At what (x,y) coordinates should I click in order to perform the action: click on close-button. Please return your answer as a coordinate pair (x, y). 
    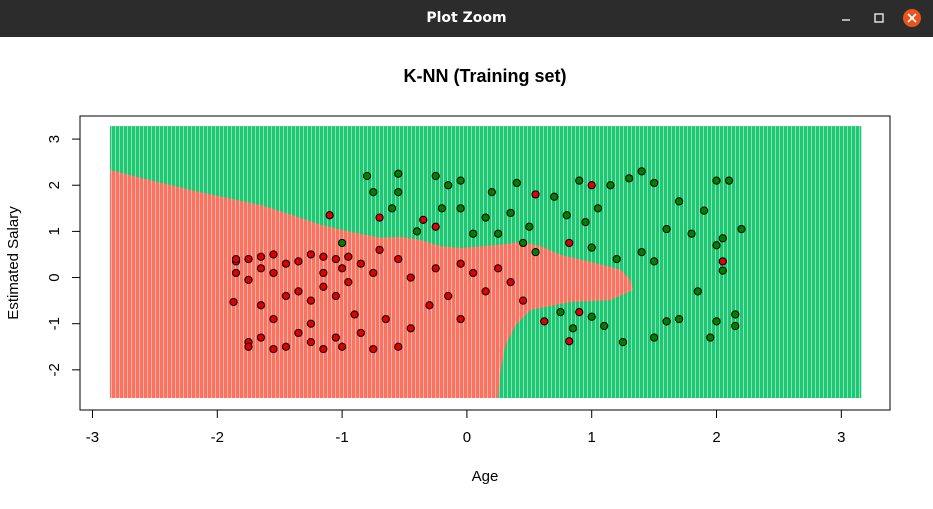
    Looking at the image, I should click on (912, 18).